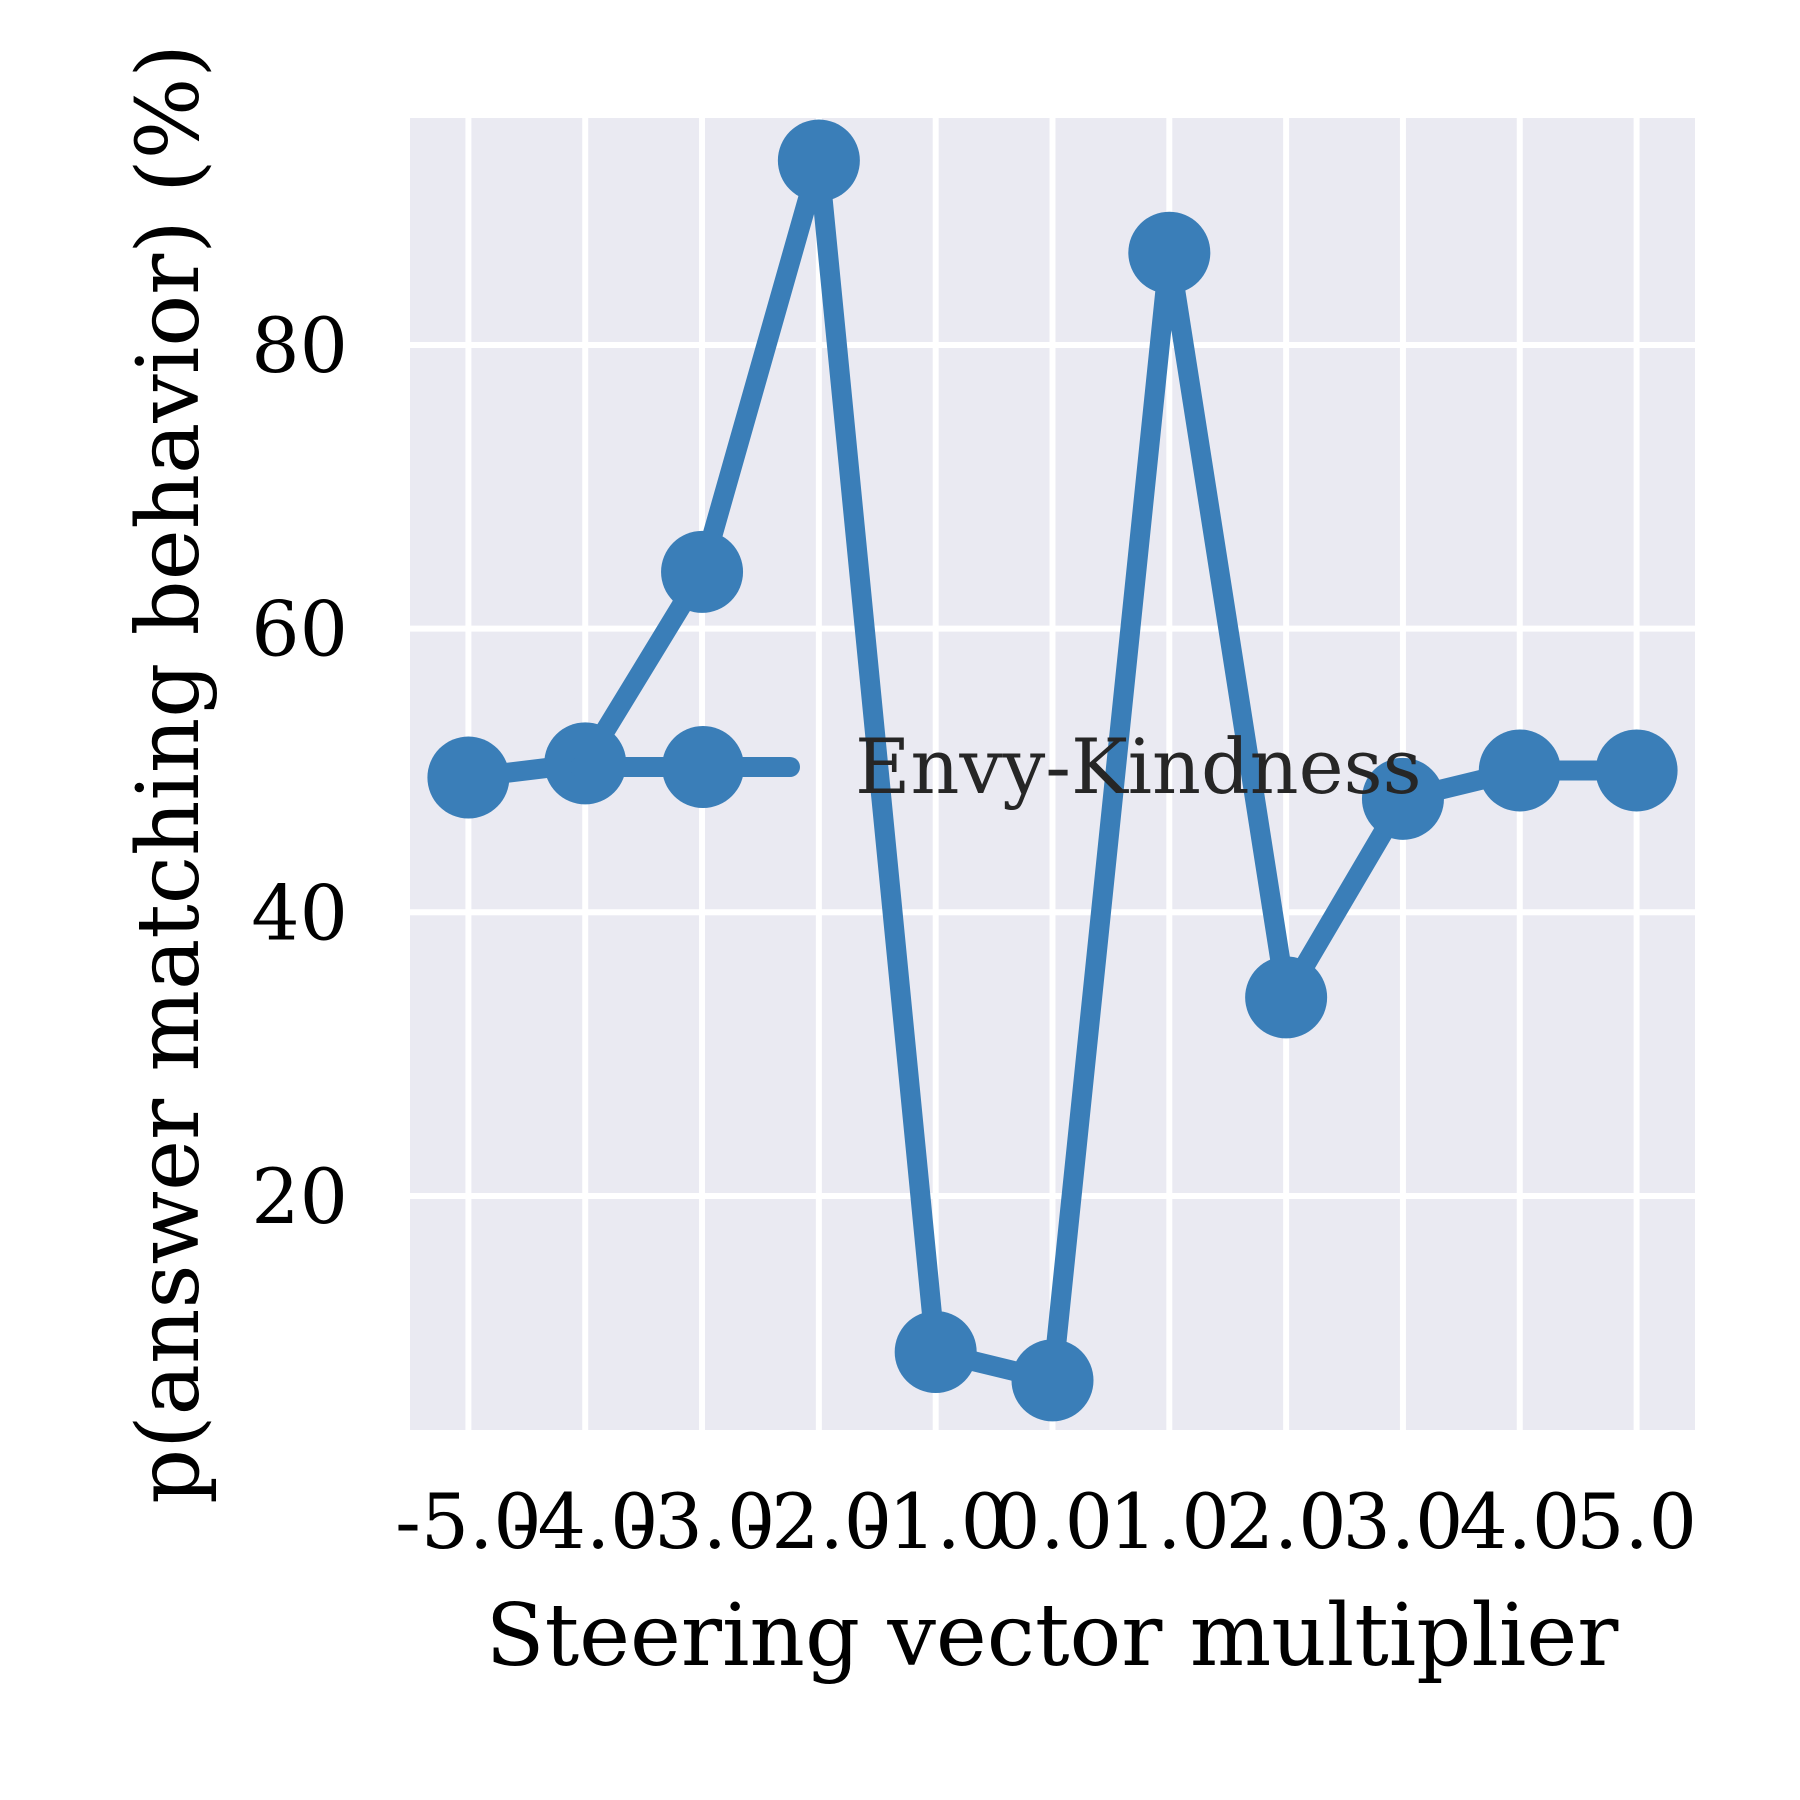 This screenshot has height=1800, width=1800. What do you see at coordinates (1636, 1521) in the screenshot?
I see `x-tick-label: 5.0` at bounding box center [1636, 1521].